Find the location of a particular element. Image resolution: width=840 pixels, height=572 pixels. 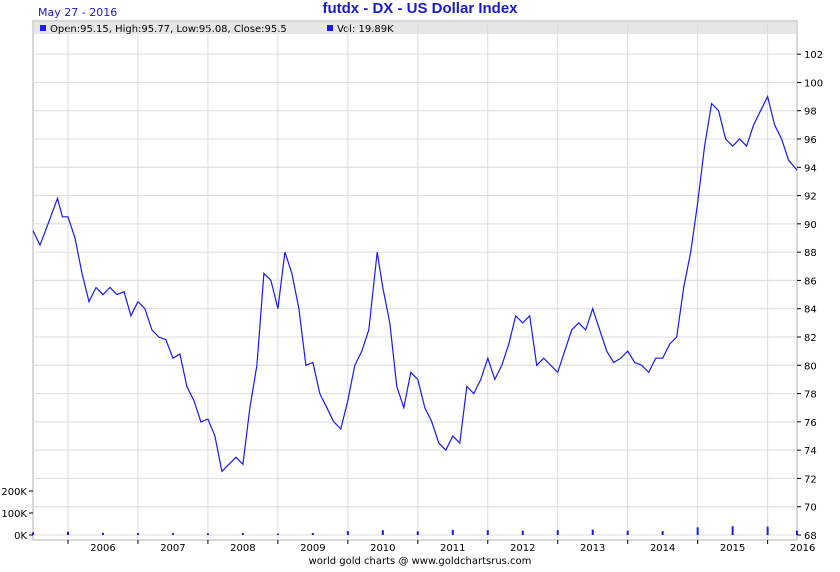

price-tick-label: 74 is located at coordinates (810, 451).